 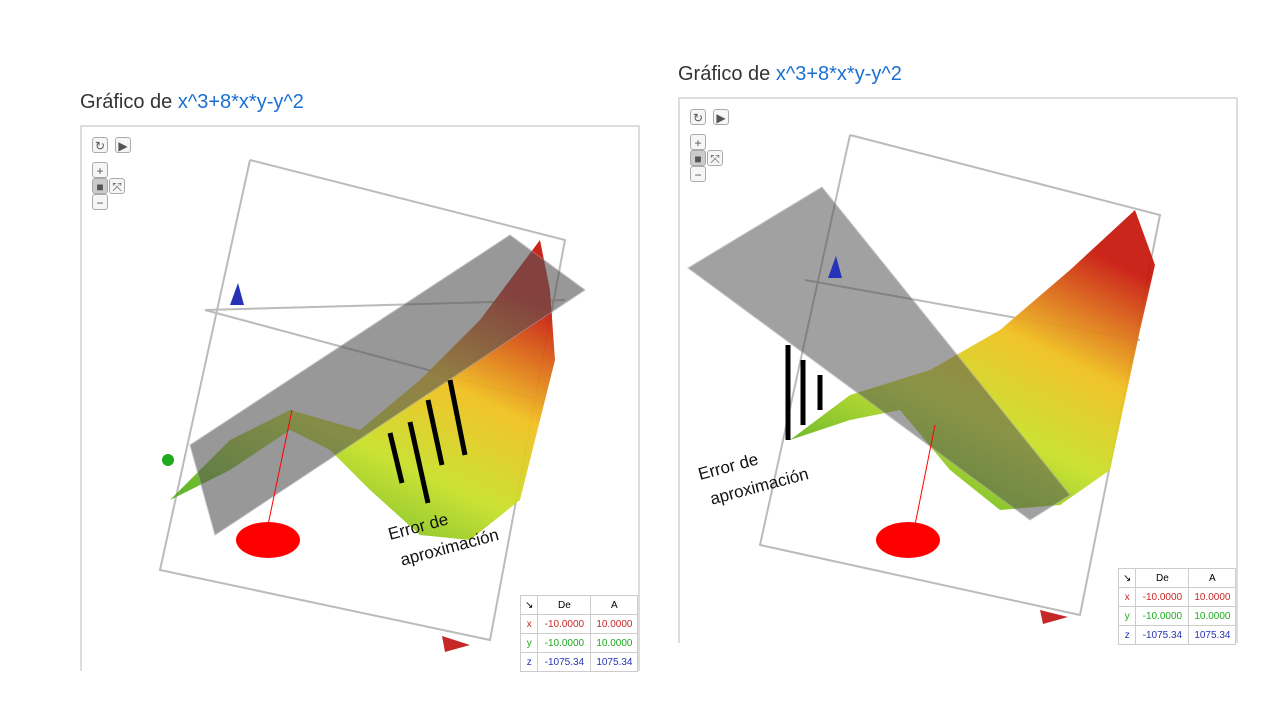 What do you see at coordinates (970, 681) in the screenshot?
I see `slide-background-right` at bounding box center [970, 681].